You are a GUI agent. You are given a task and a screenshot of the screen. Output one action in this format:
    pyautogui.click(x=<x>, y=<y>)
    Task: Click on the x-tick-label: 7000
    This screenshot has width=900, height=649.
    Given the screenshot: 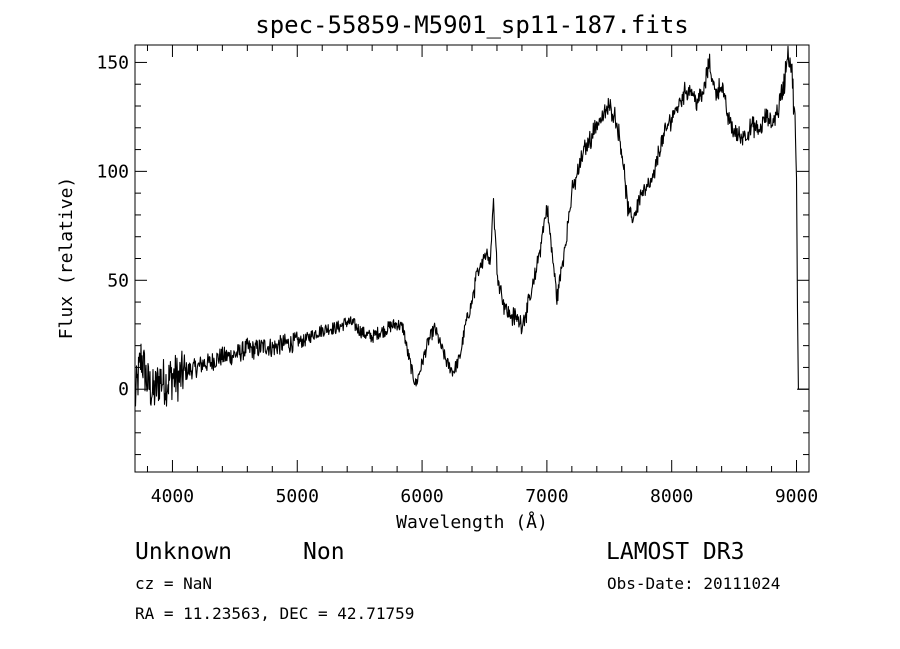 What is the action you would take?
    pyautogui.click(x=546, y=496)
    